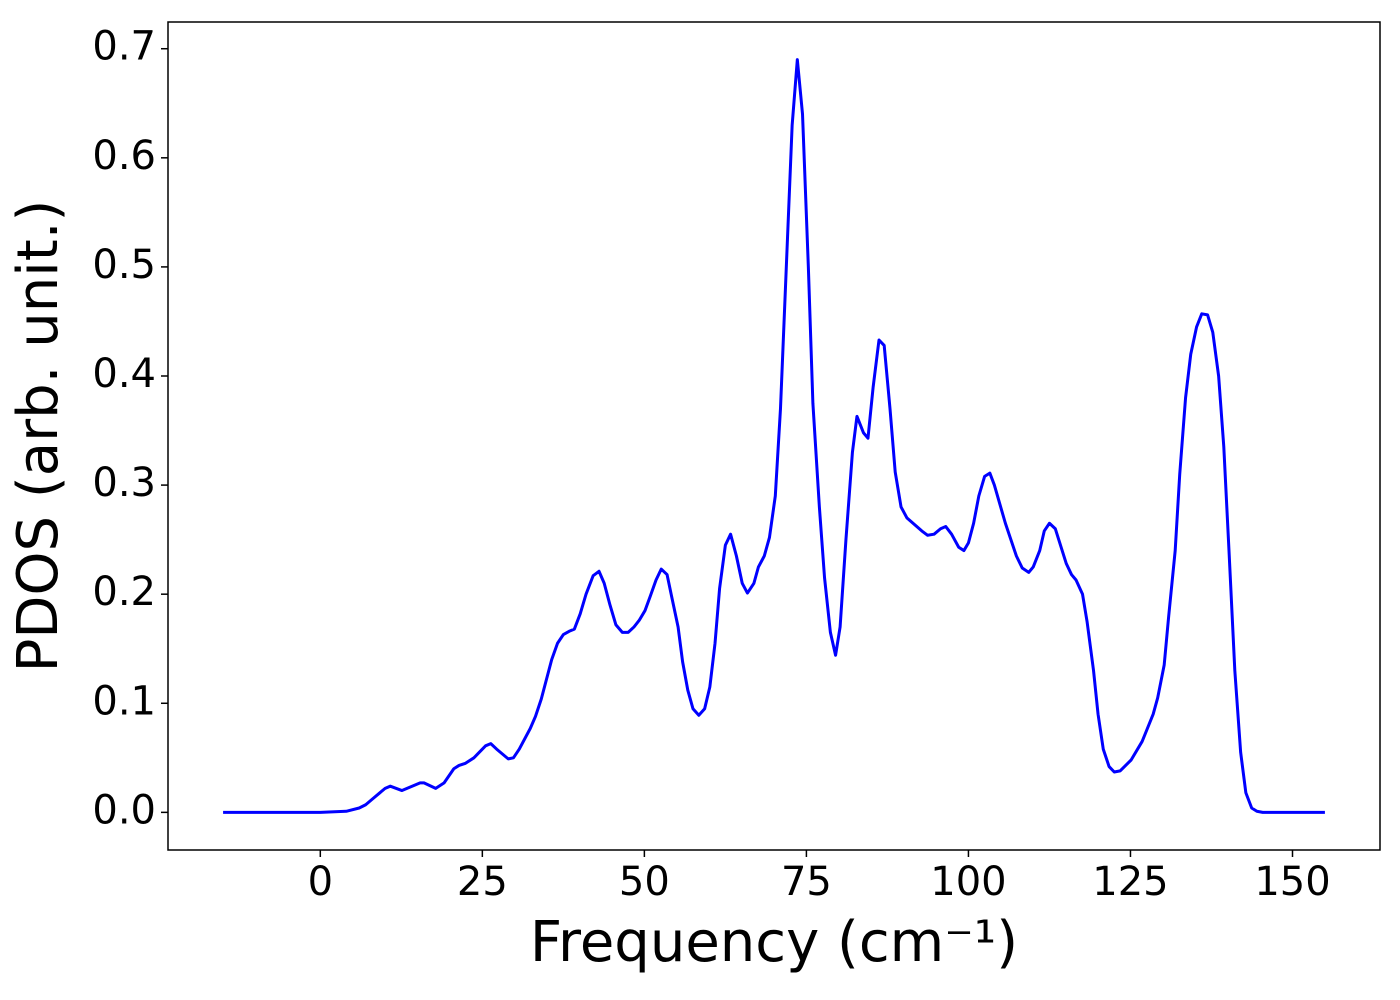 The height and width of the screenshot is (1000, 1400). What do you see at coordinates (38, 436) in the screenshot?
I see `y-axis-label: PDOS (arb. unit.)` at bounding box center [38, 436].